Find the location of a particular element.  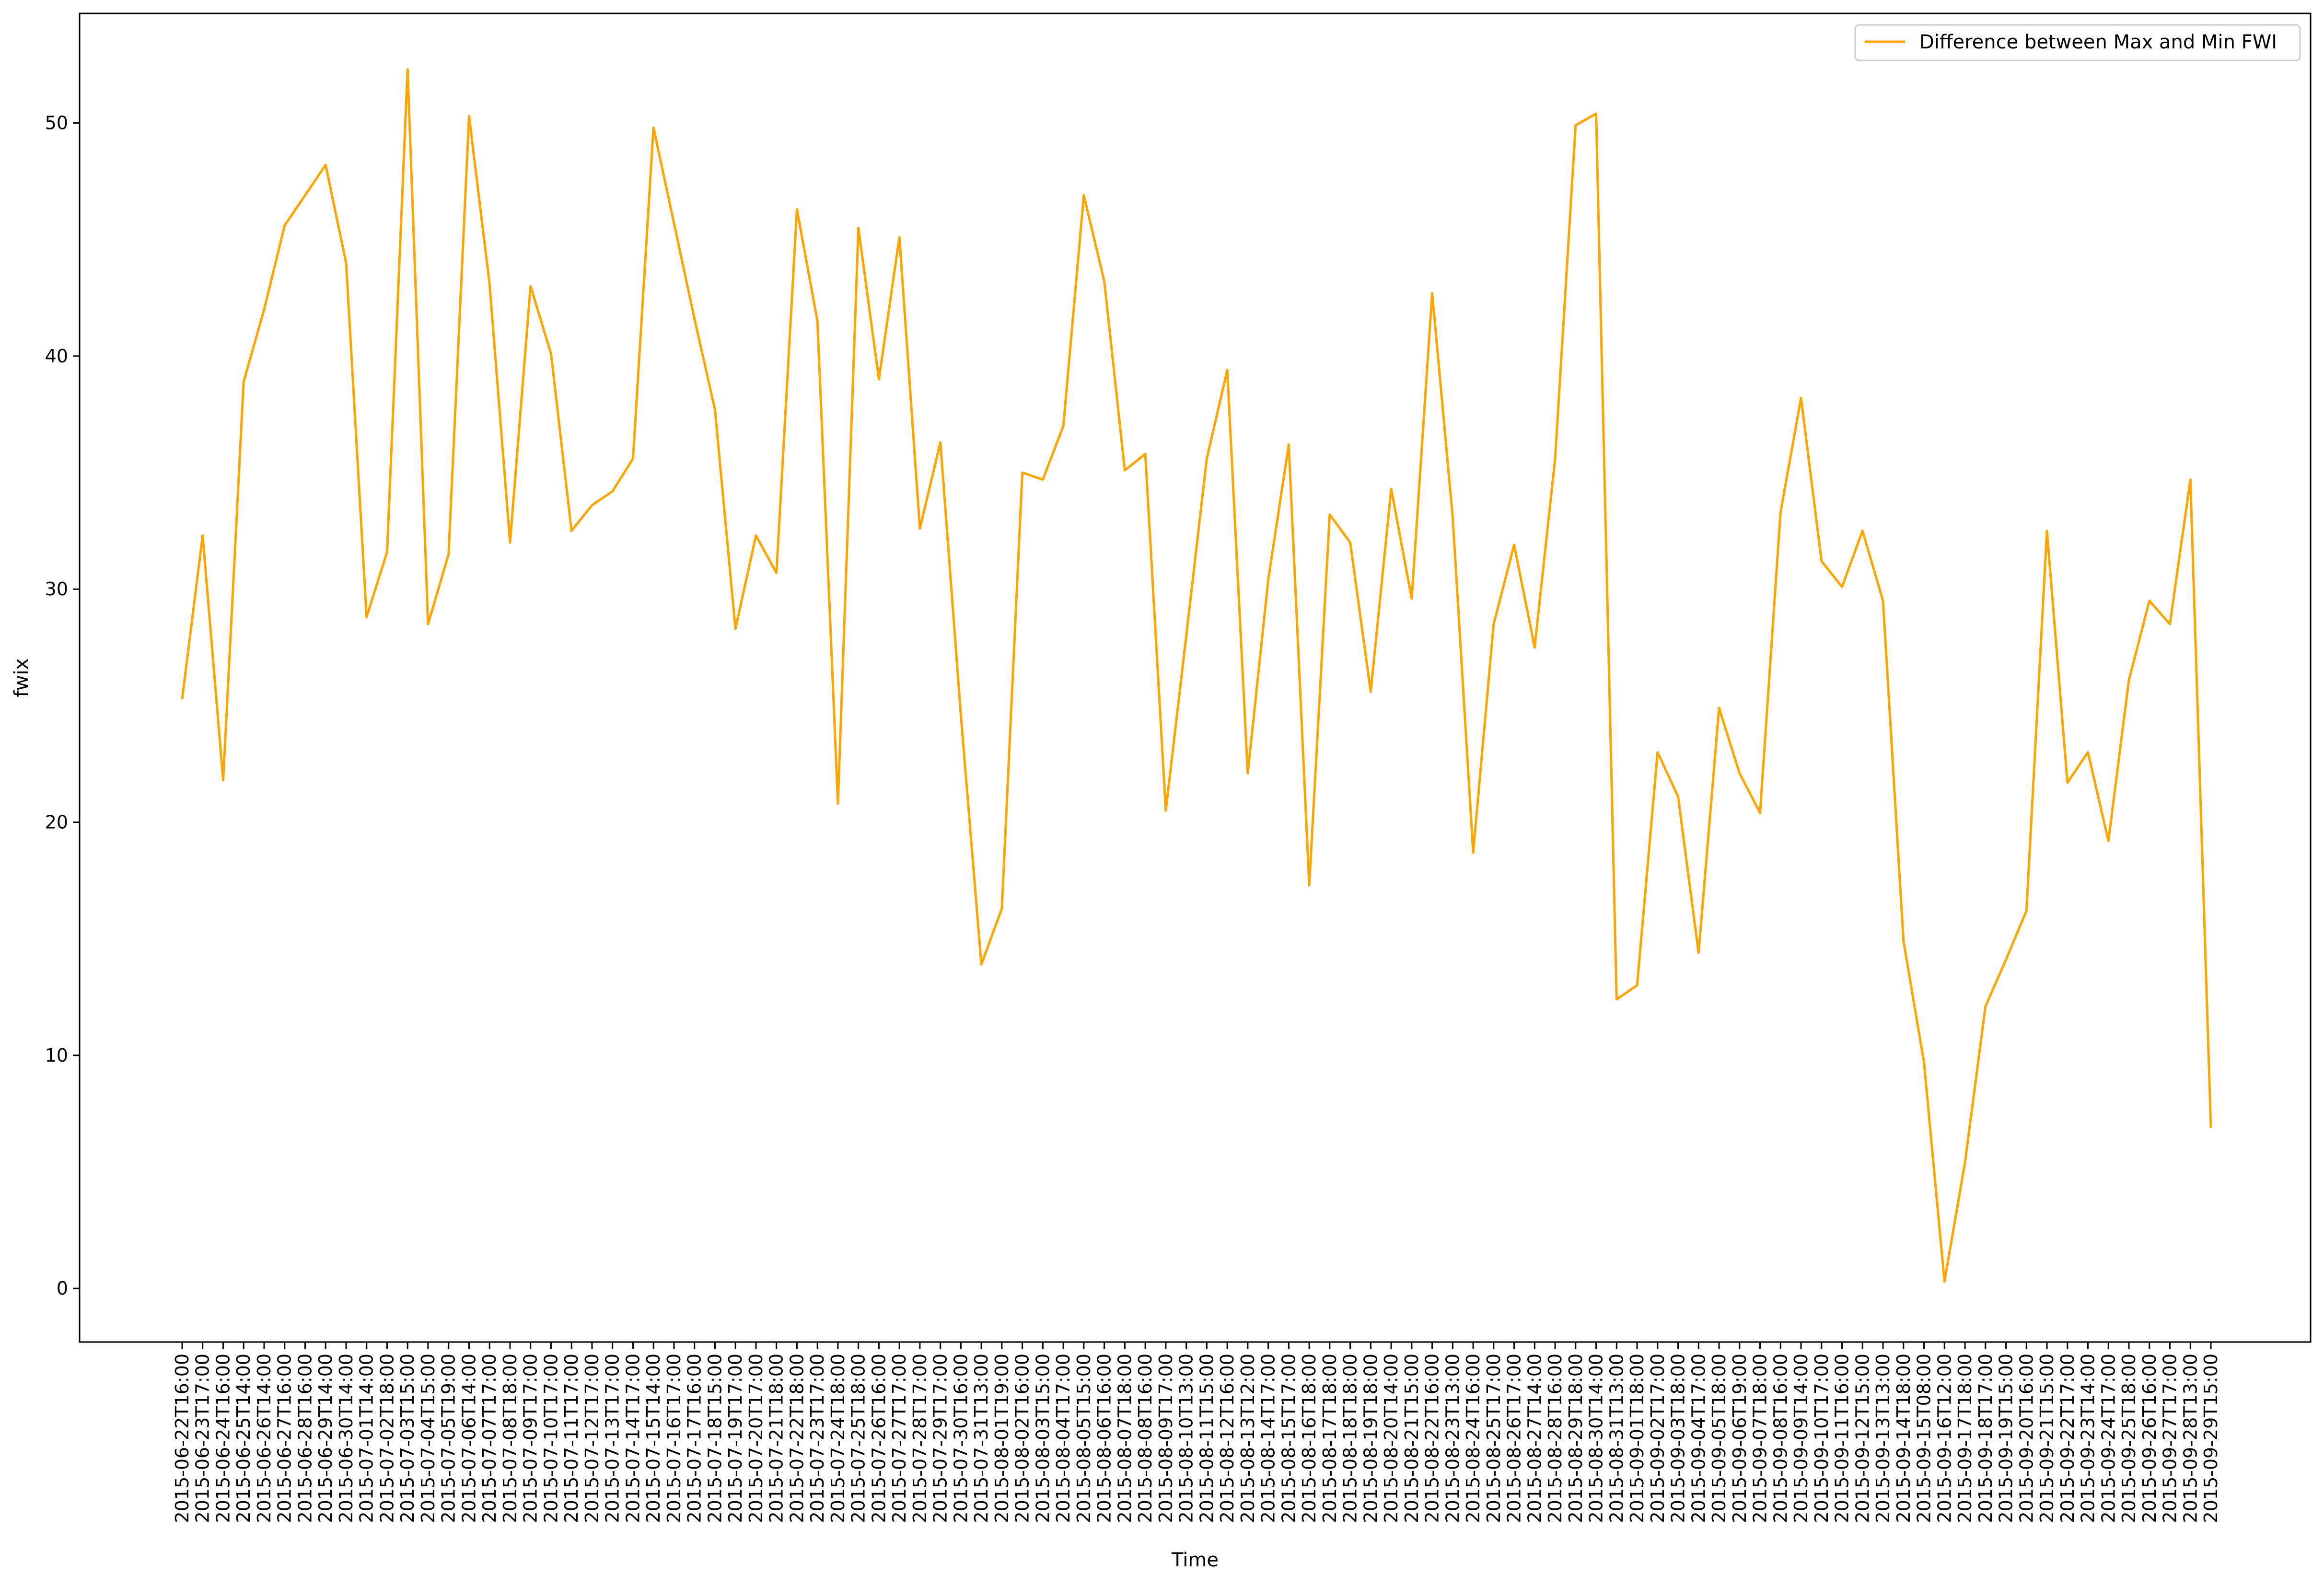

x-tick-label: 2015-07-01T14:00 is located at coordinates (366, 1438).